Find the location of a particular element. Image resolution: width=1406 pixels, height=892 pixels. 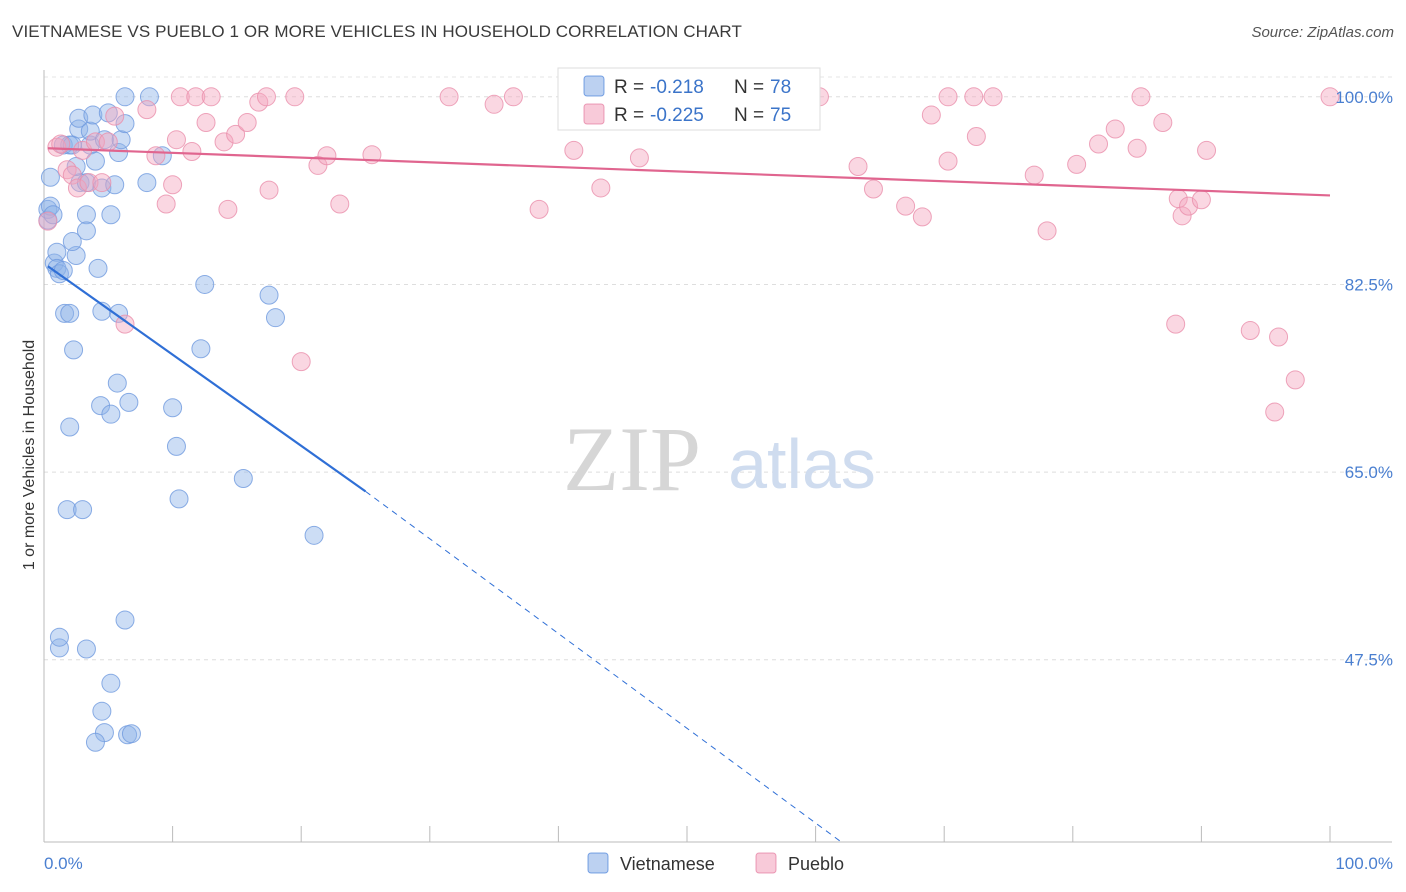

watermark-zip: ZIP is located at coordinates (632, 459).